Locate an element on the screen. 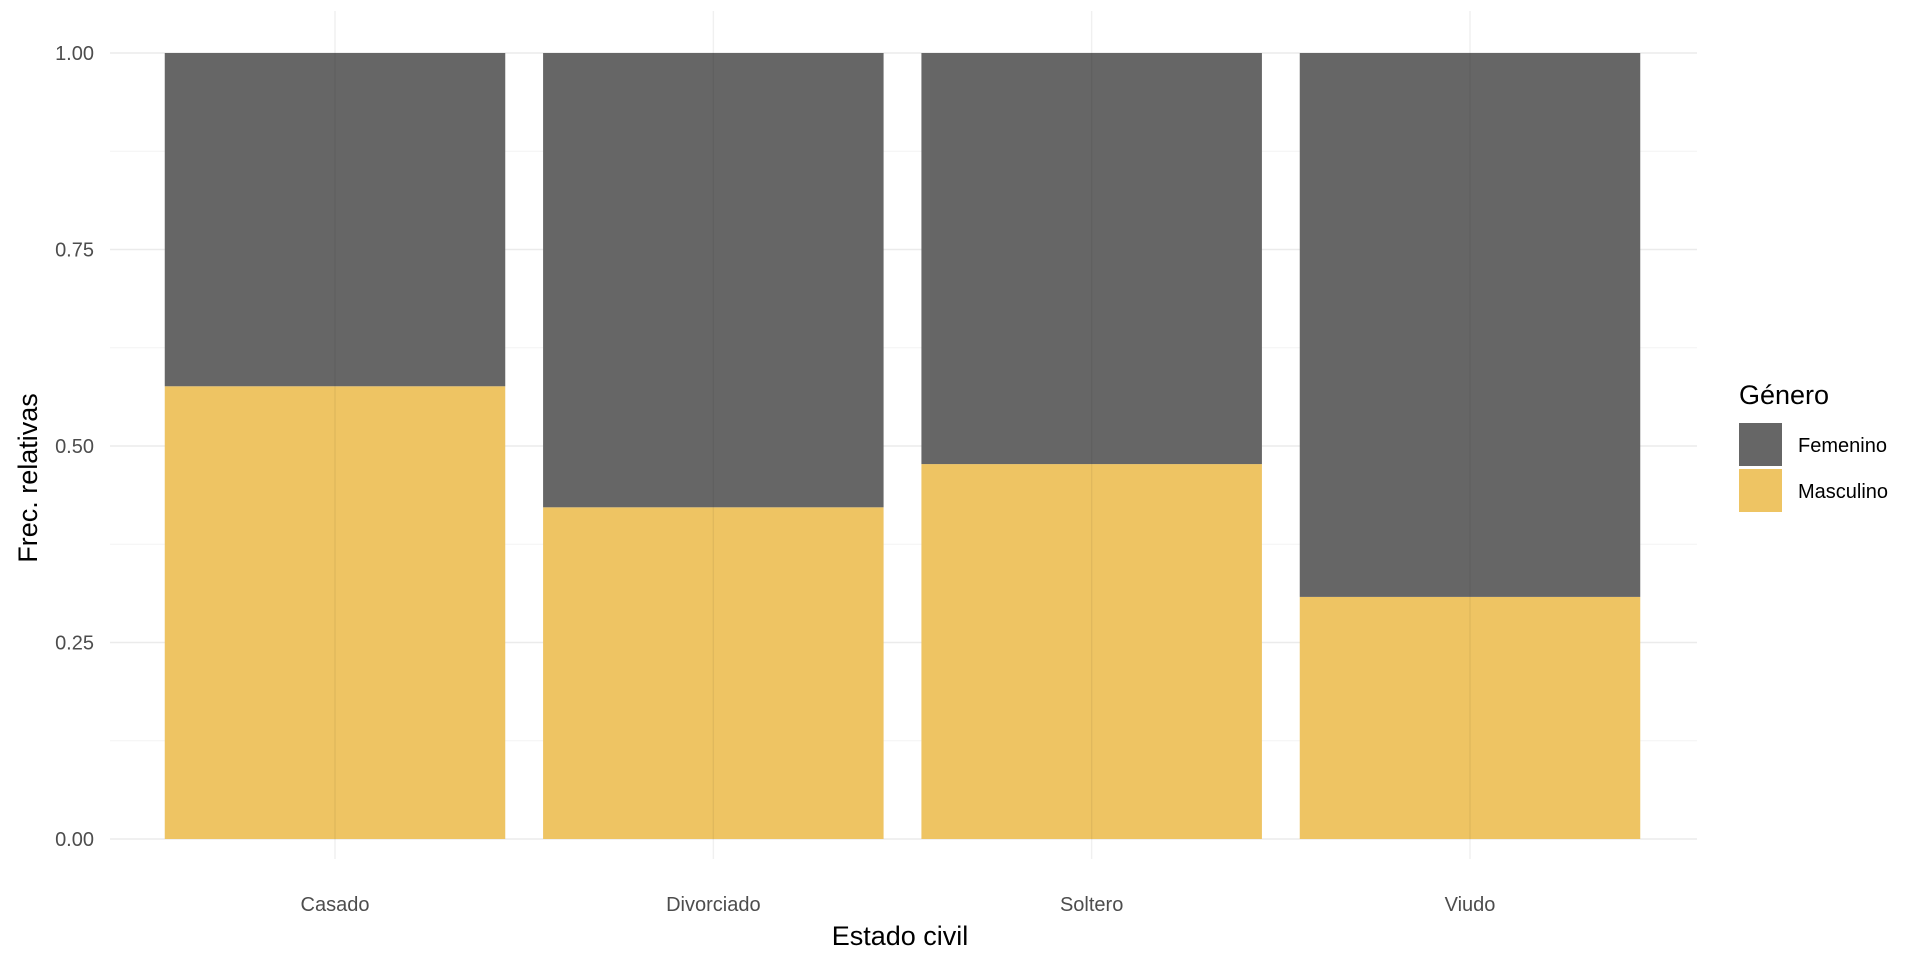 This screenshot has width=1920, height=965. bar-segment-masculino-casado is located at coordinates (335, 612).